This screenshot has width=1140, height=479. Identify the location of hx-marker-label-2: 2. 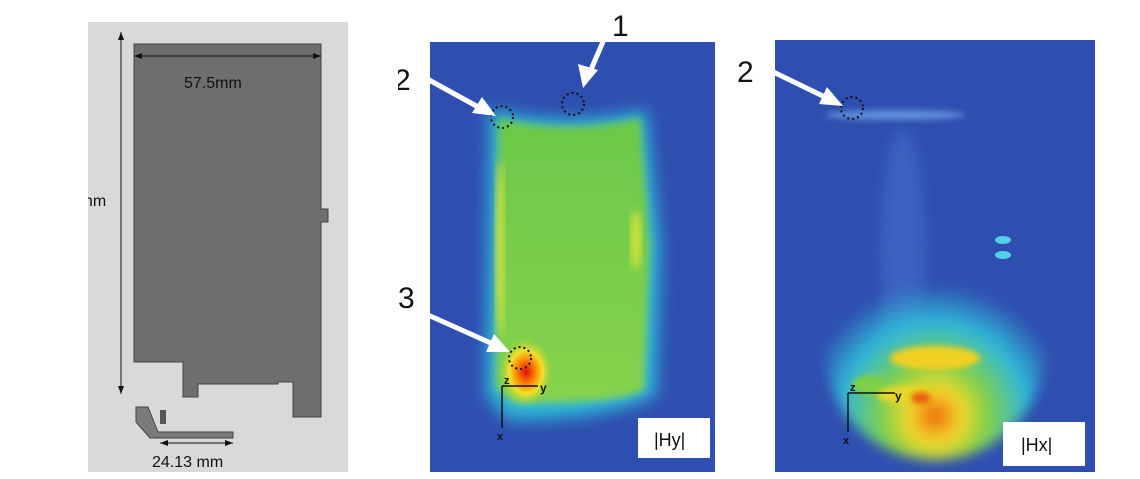
(745, 72).